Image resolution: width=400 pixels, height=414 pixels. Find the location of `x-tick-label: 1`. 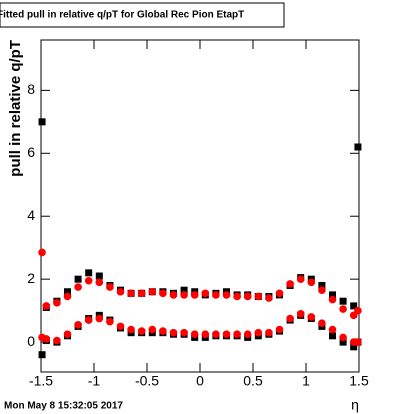

x-tick-label: 1 is located at coordinates (306, 381).